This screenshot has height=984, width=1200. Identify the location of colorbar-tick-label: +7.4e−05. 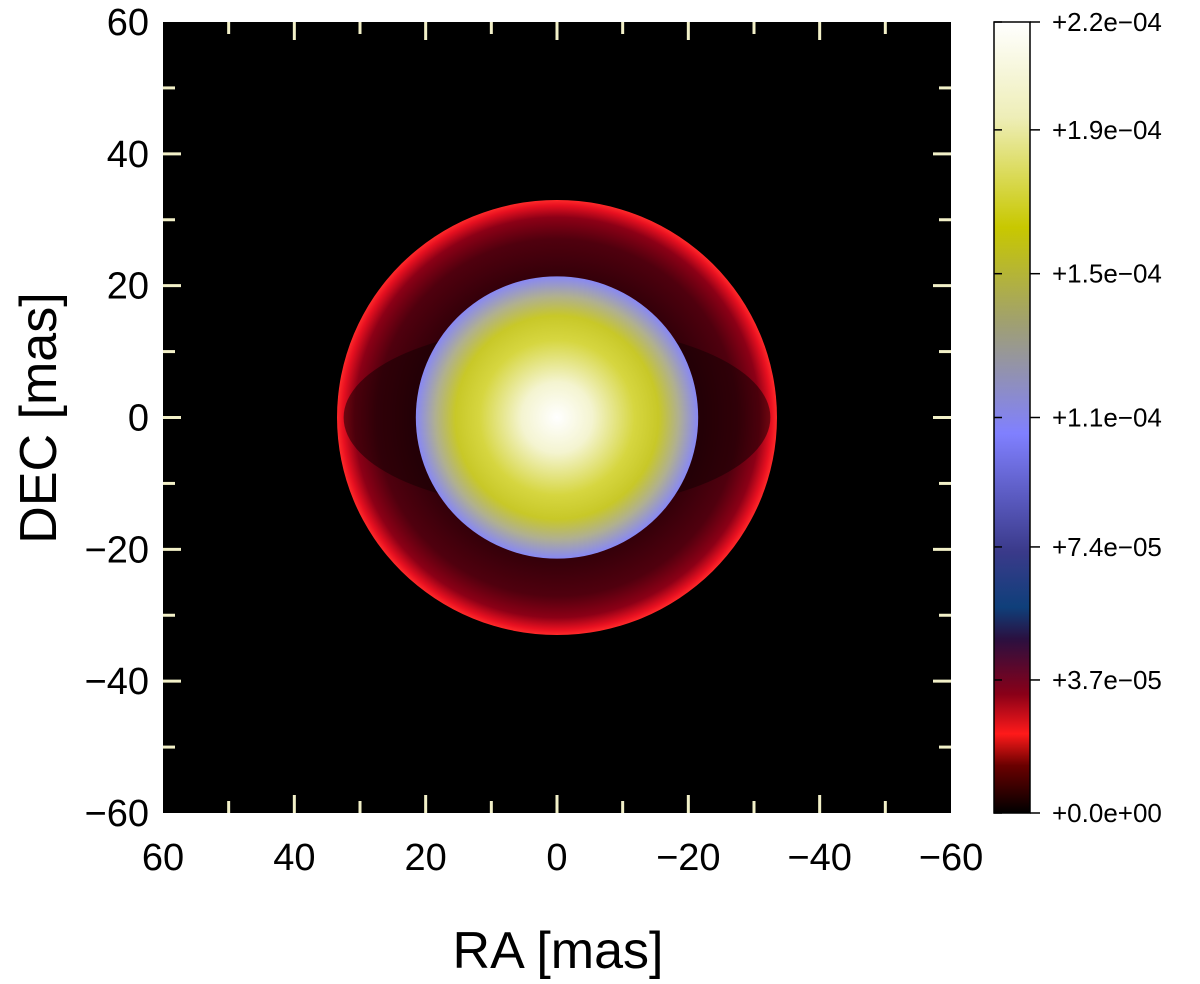
(1107, 547).